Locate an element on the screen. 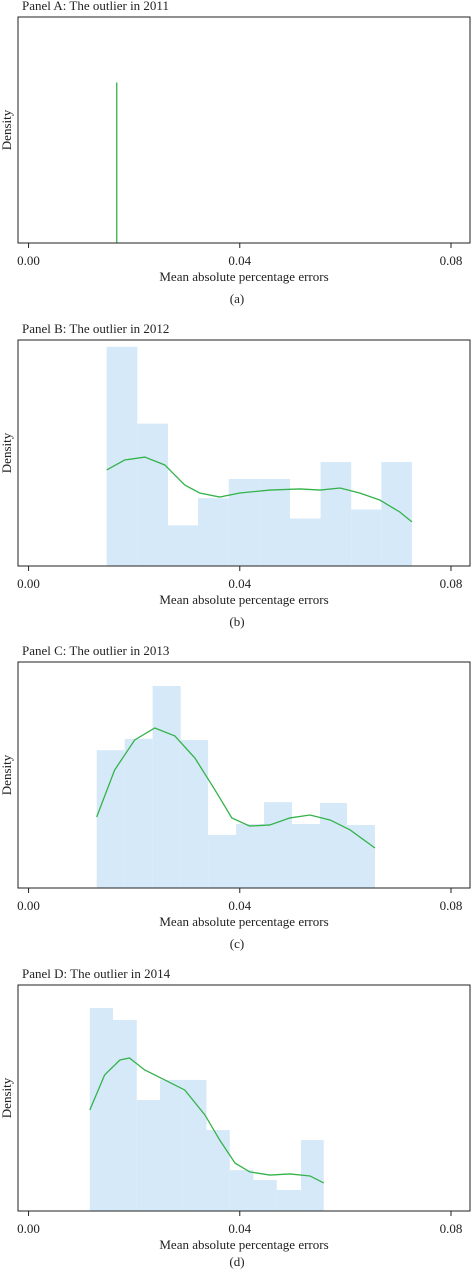 This screenshot has width=474, height=1271. caption: (a) is located at coordinates (237, 298).